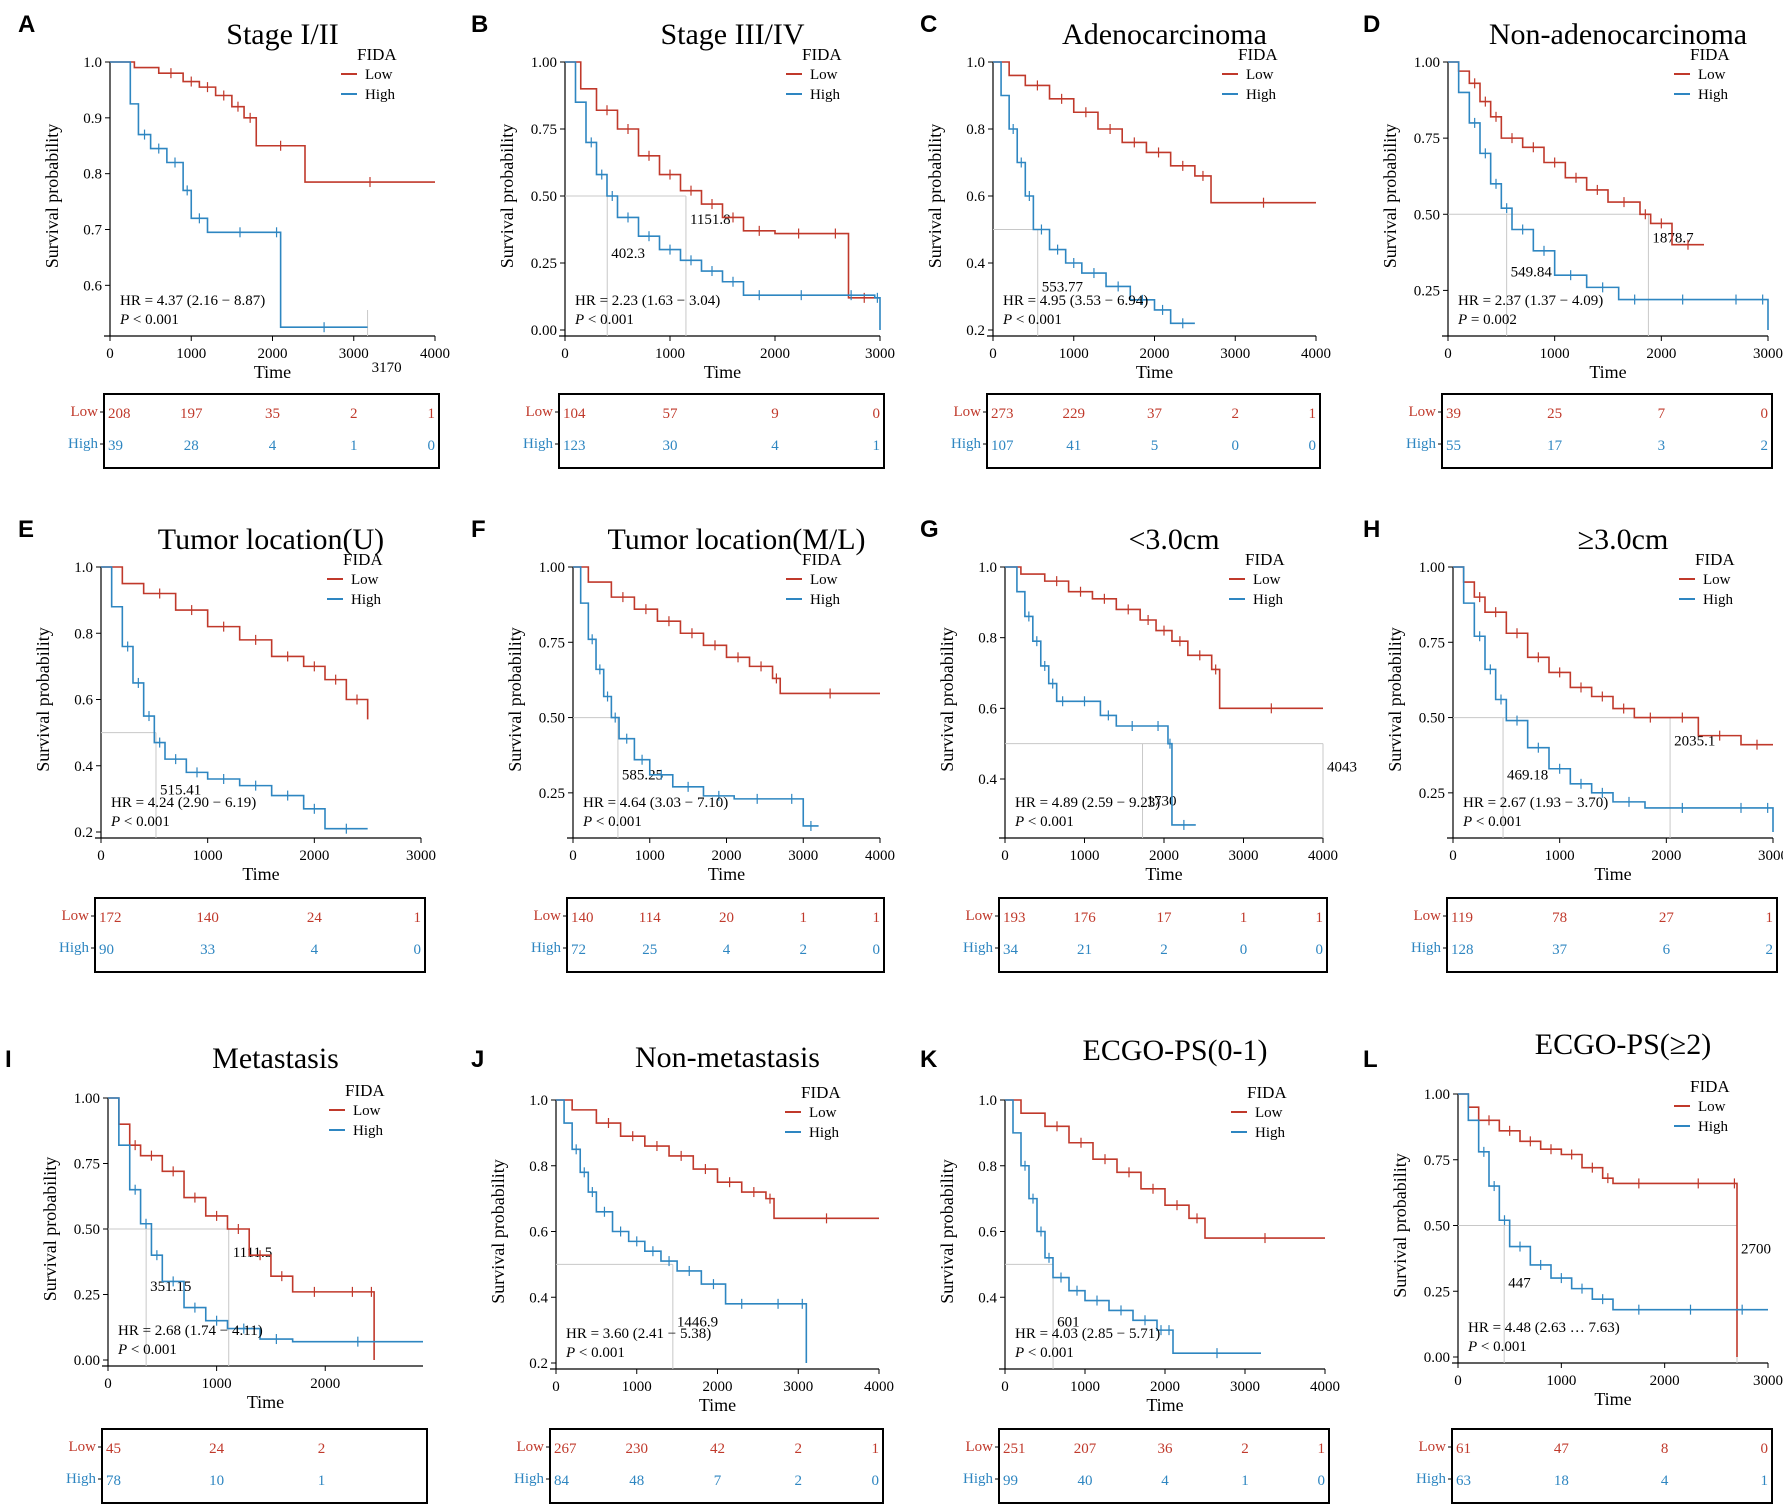 The height and width of the screenshot is (1509, 1783). Describe the element at coordinates (978, 1479) in the screenshot. I see `risk-row-label-high: High` at that location.